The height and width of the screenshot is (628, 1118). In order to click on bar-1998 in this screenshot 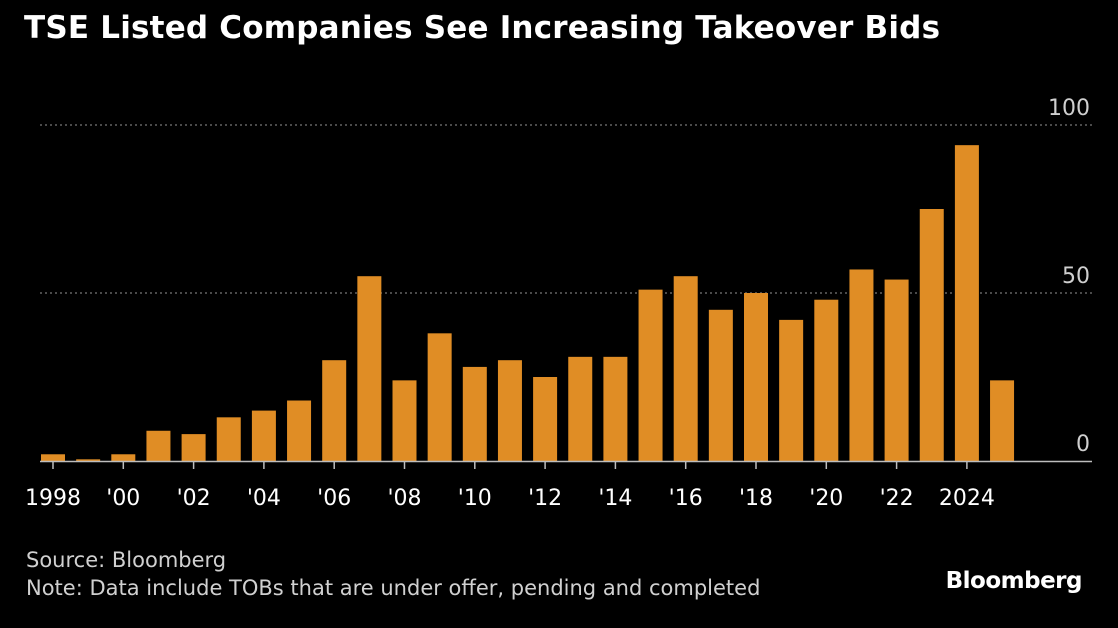, I will do `click(53, 457)`.